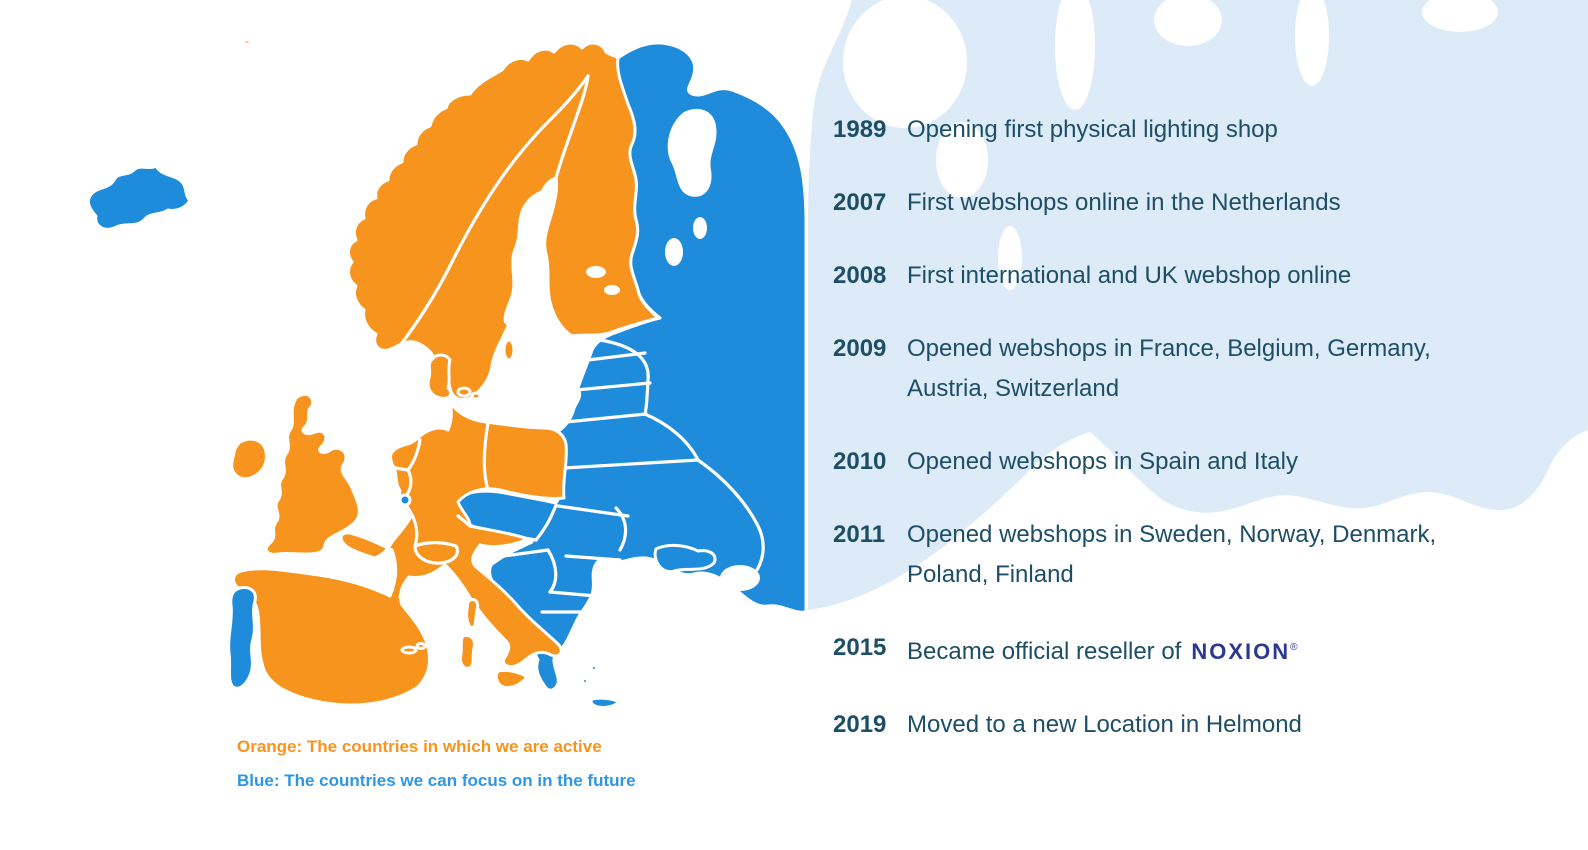 The height and width of the screenshot is (850, 1588). I want to click on country-western-europe, so click(400, 553).